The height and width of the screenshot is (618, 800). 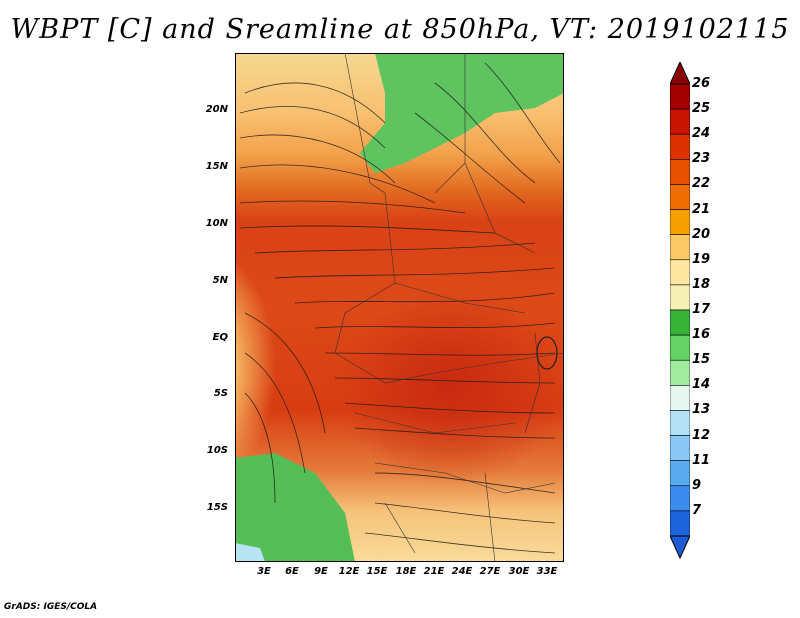 I want to click on colorbar-top-arrow, so click(x=680, y=73).